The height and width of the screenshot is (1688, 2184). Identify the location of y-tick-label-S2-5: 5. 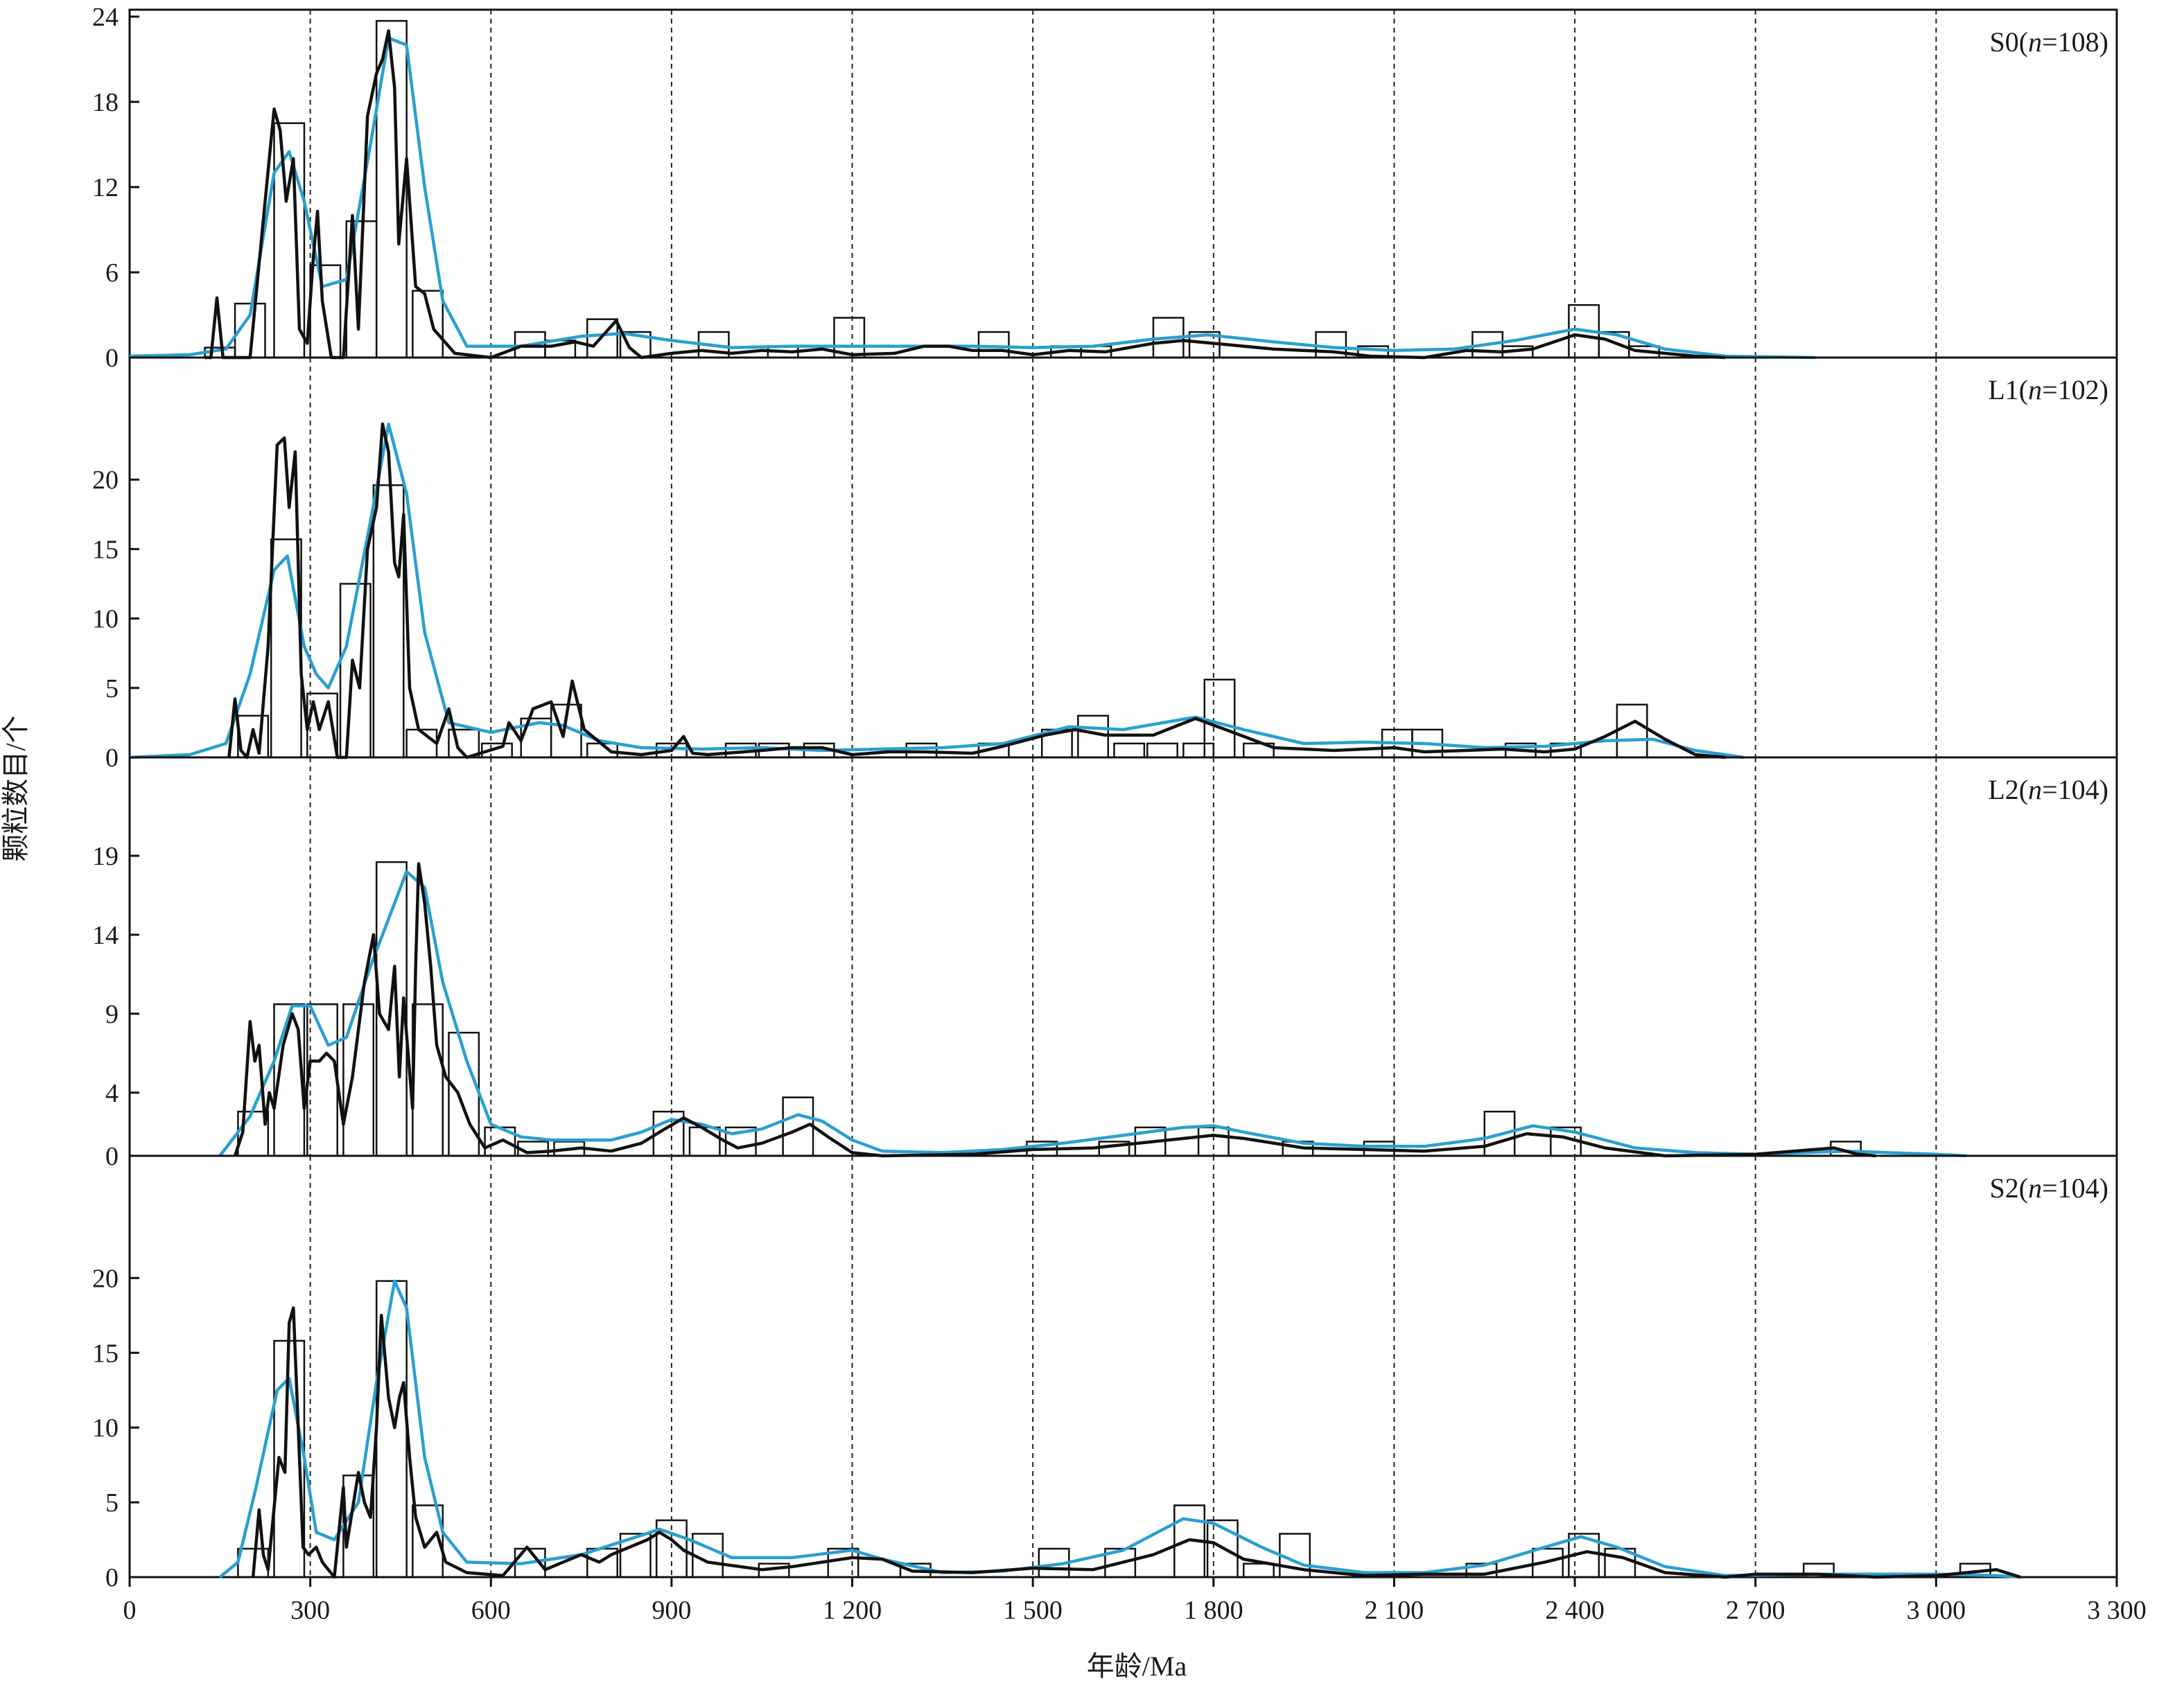
(112, 1503).